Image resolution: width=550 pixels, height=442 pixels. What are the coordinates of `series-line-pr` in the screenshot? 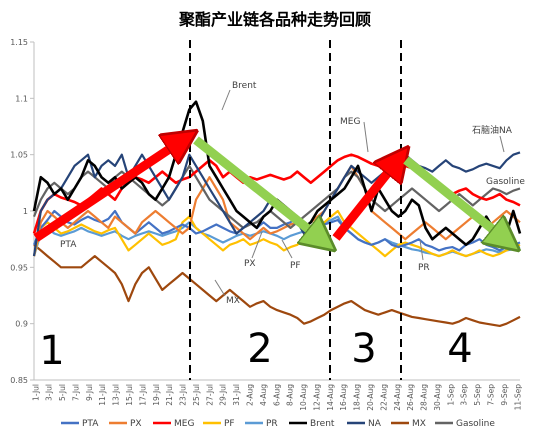 It's located at (276, 236).